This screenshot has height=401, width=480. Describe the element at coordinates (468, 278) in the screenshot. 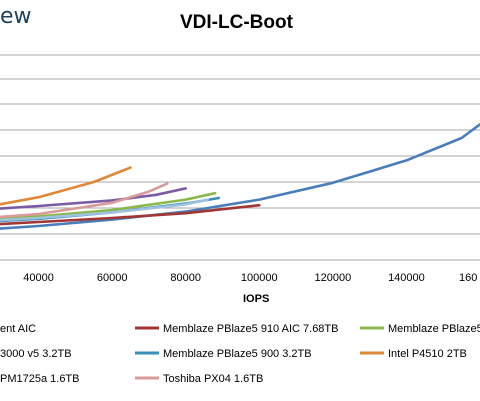

I see `x-tick-label: 160` at that location.